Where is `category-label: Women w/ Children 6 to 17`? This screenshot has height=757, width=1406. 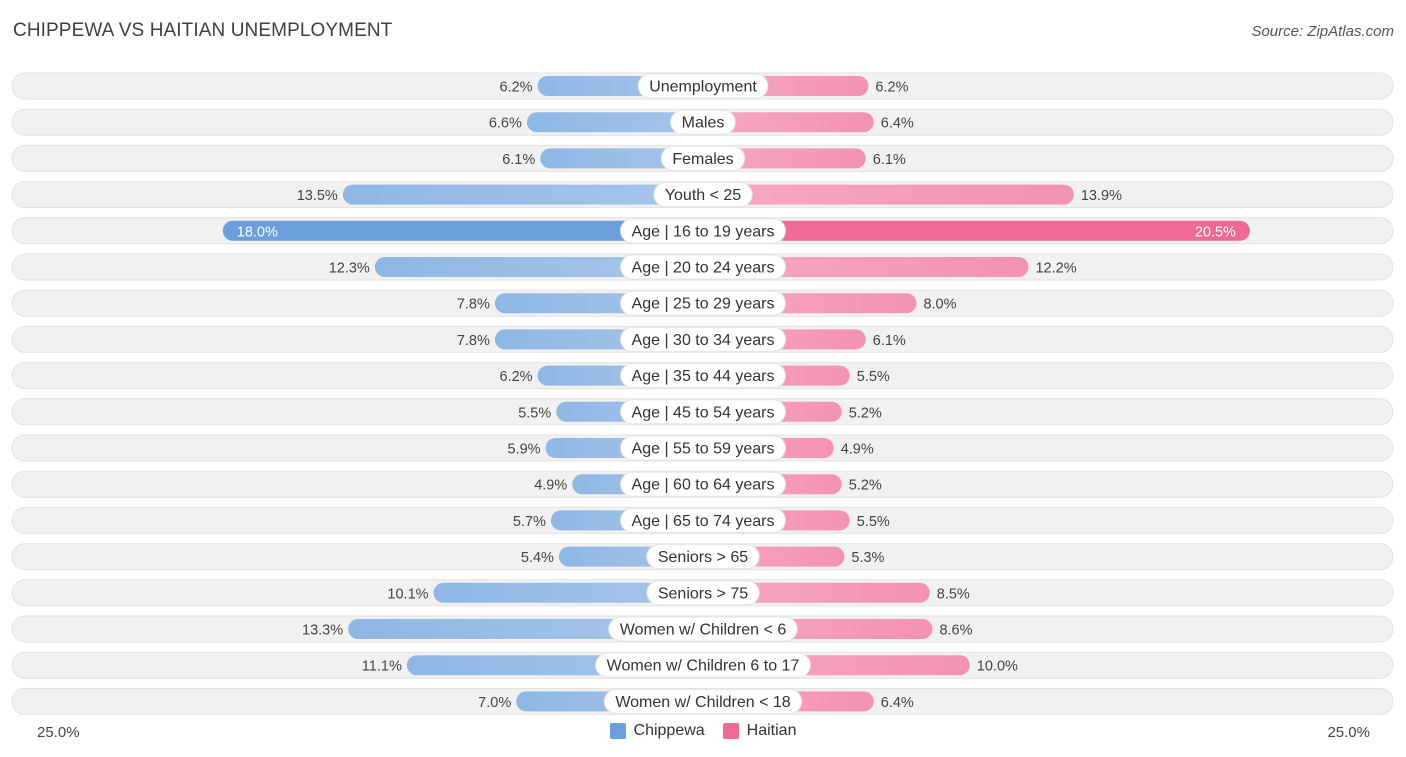
category-label: Women w/ Children 6 to 17 is located at coordinates (703, 666).